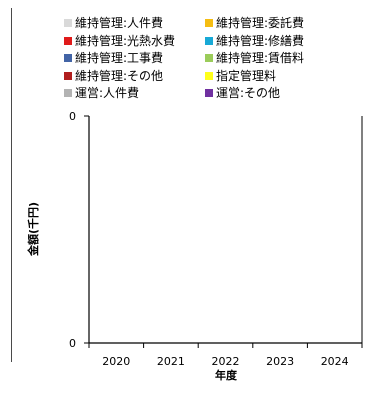  I want to click on x-tick-label: 2023, so click(280, 361).